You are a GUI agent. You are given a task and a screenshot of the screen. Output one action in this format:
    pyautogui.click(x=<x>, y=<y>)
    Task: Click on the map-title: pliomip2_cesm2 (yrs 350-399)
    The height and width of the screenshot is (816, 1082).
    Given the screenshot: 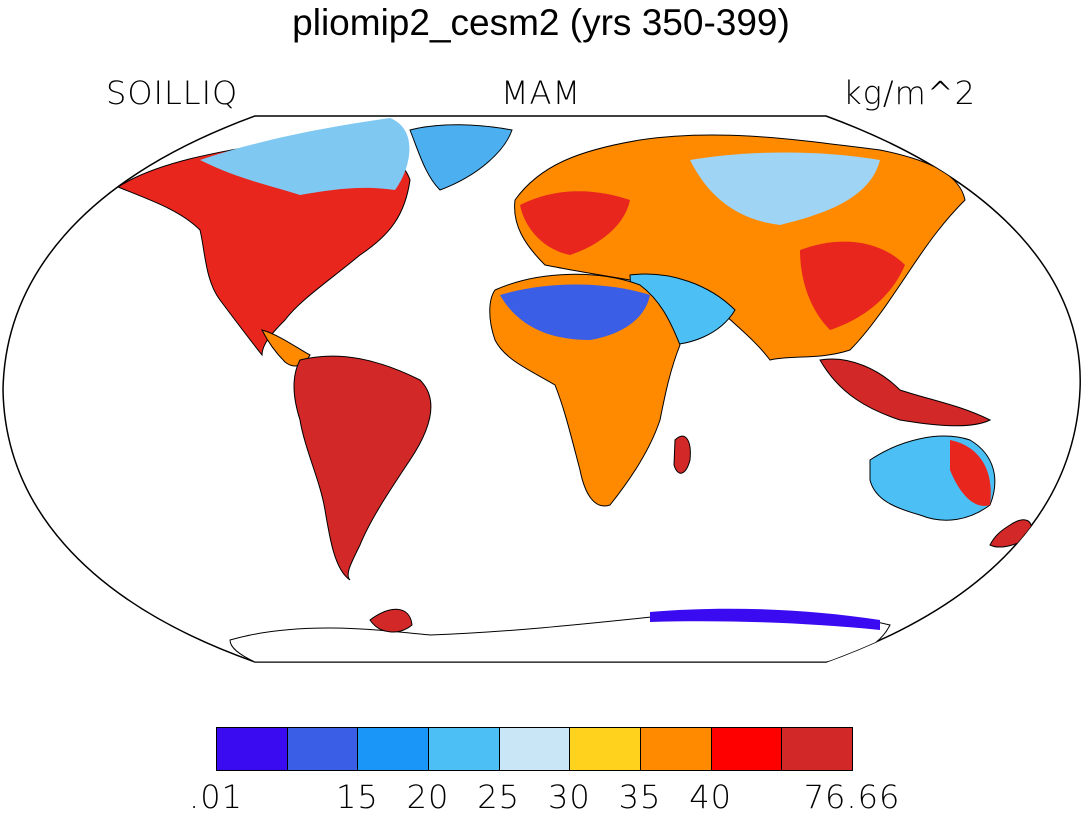 What is the action you would take?
    pyautogui.click(x=541, y=22)
    